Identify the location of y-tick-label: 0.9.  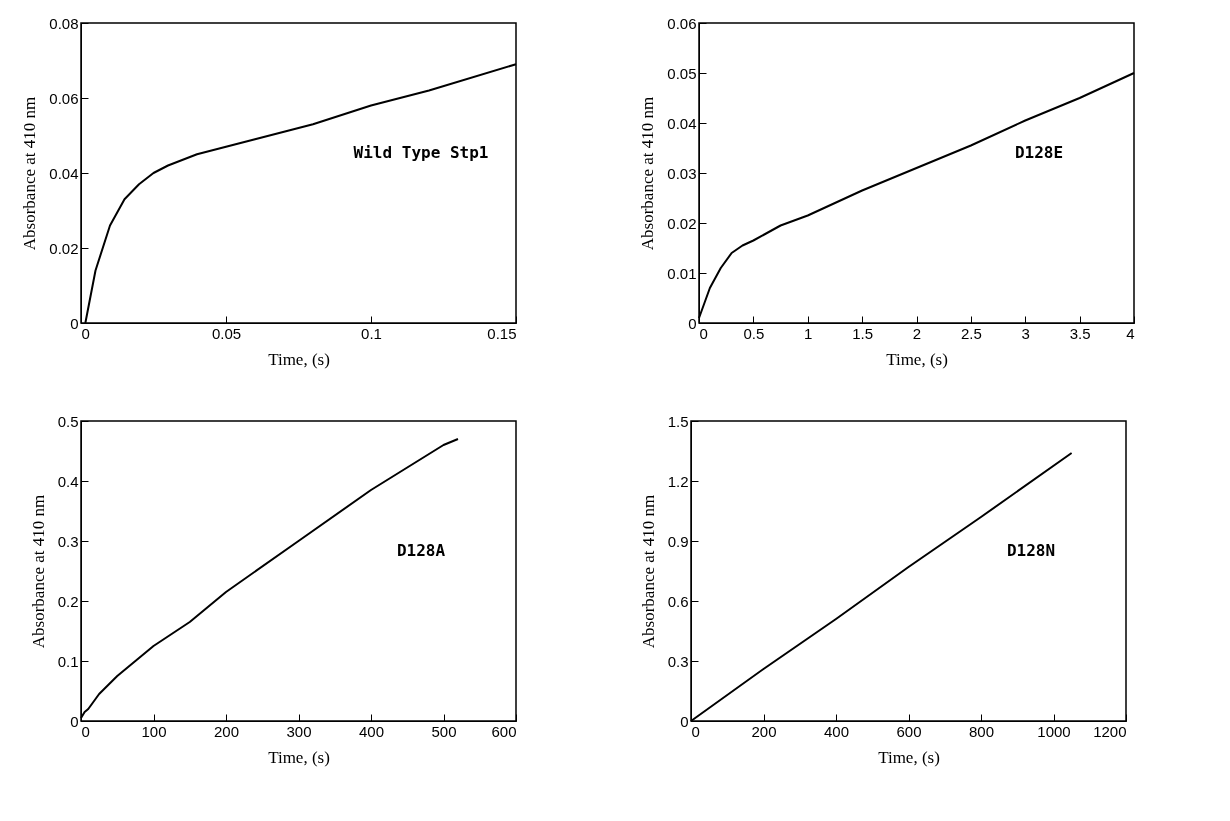
(678, 541).